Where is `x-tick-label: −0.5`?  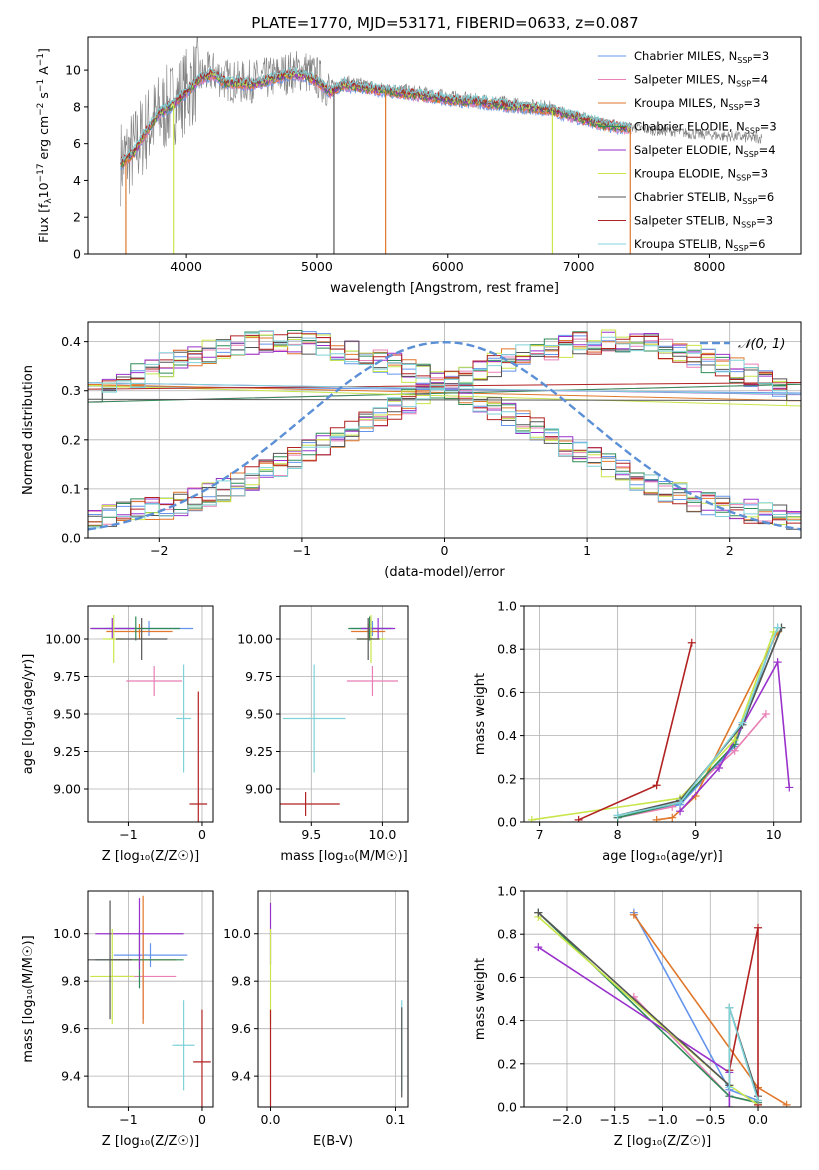 x-tick-label: −0.5 is located at coordinates (710, 1119).